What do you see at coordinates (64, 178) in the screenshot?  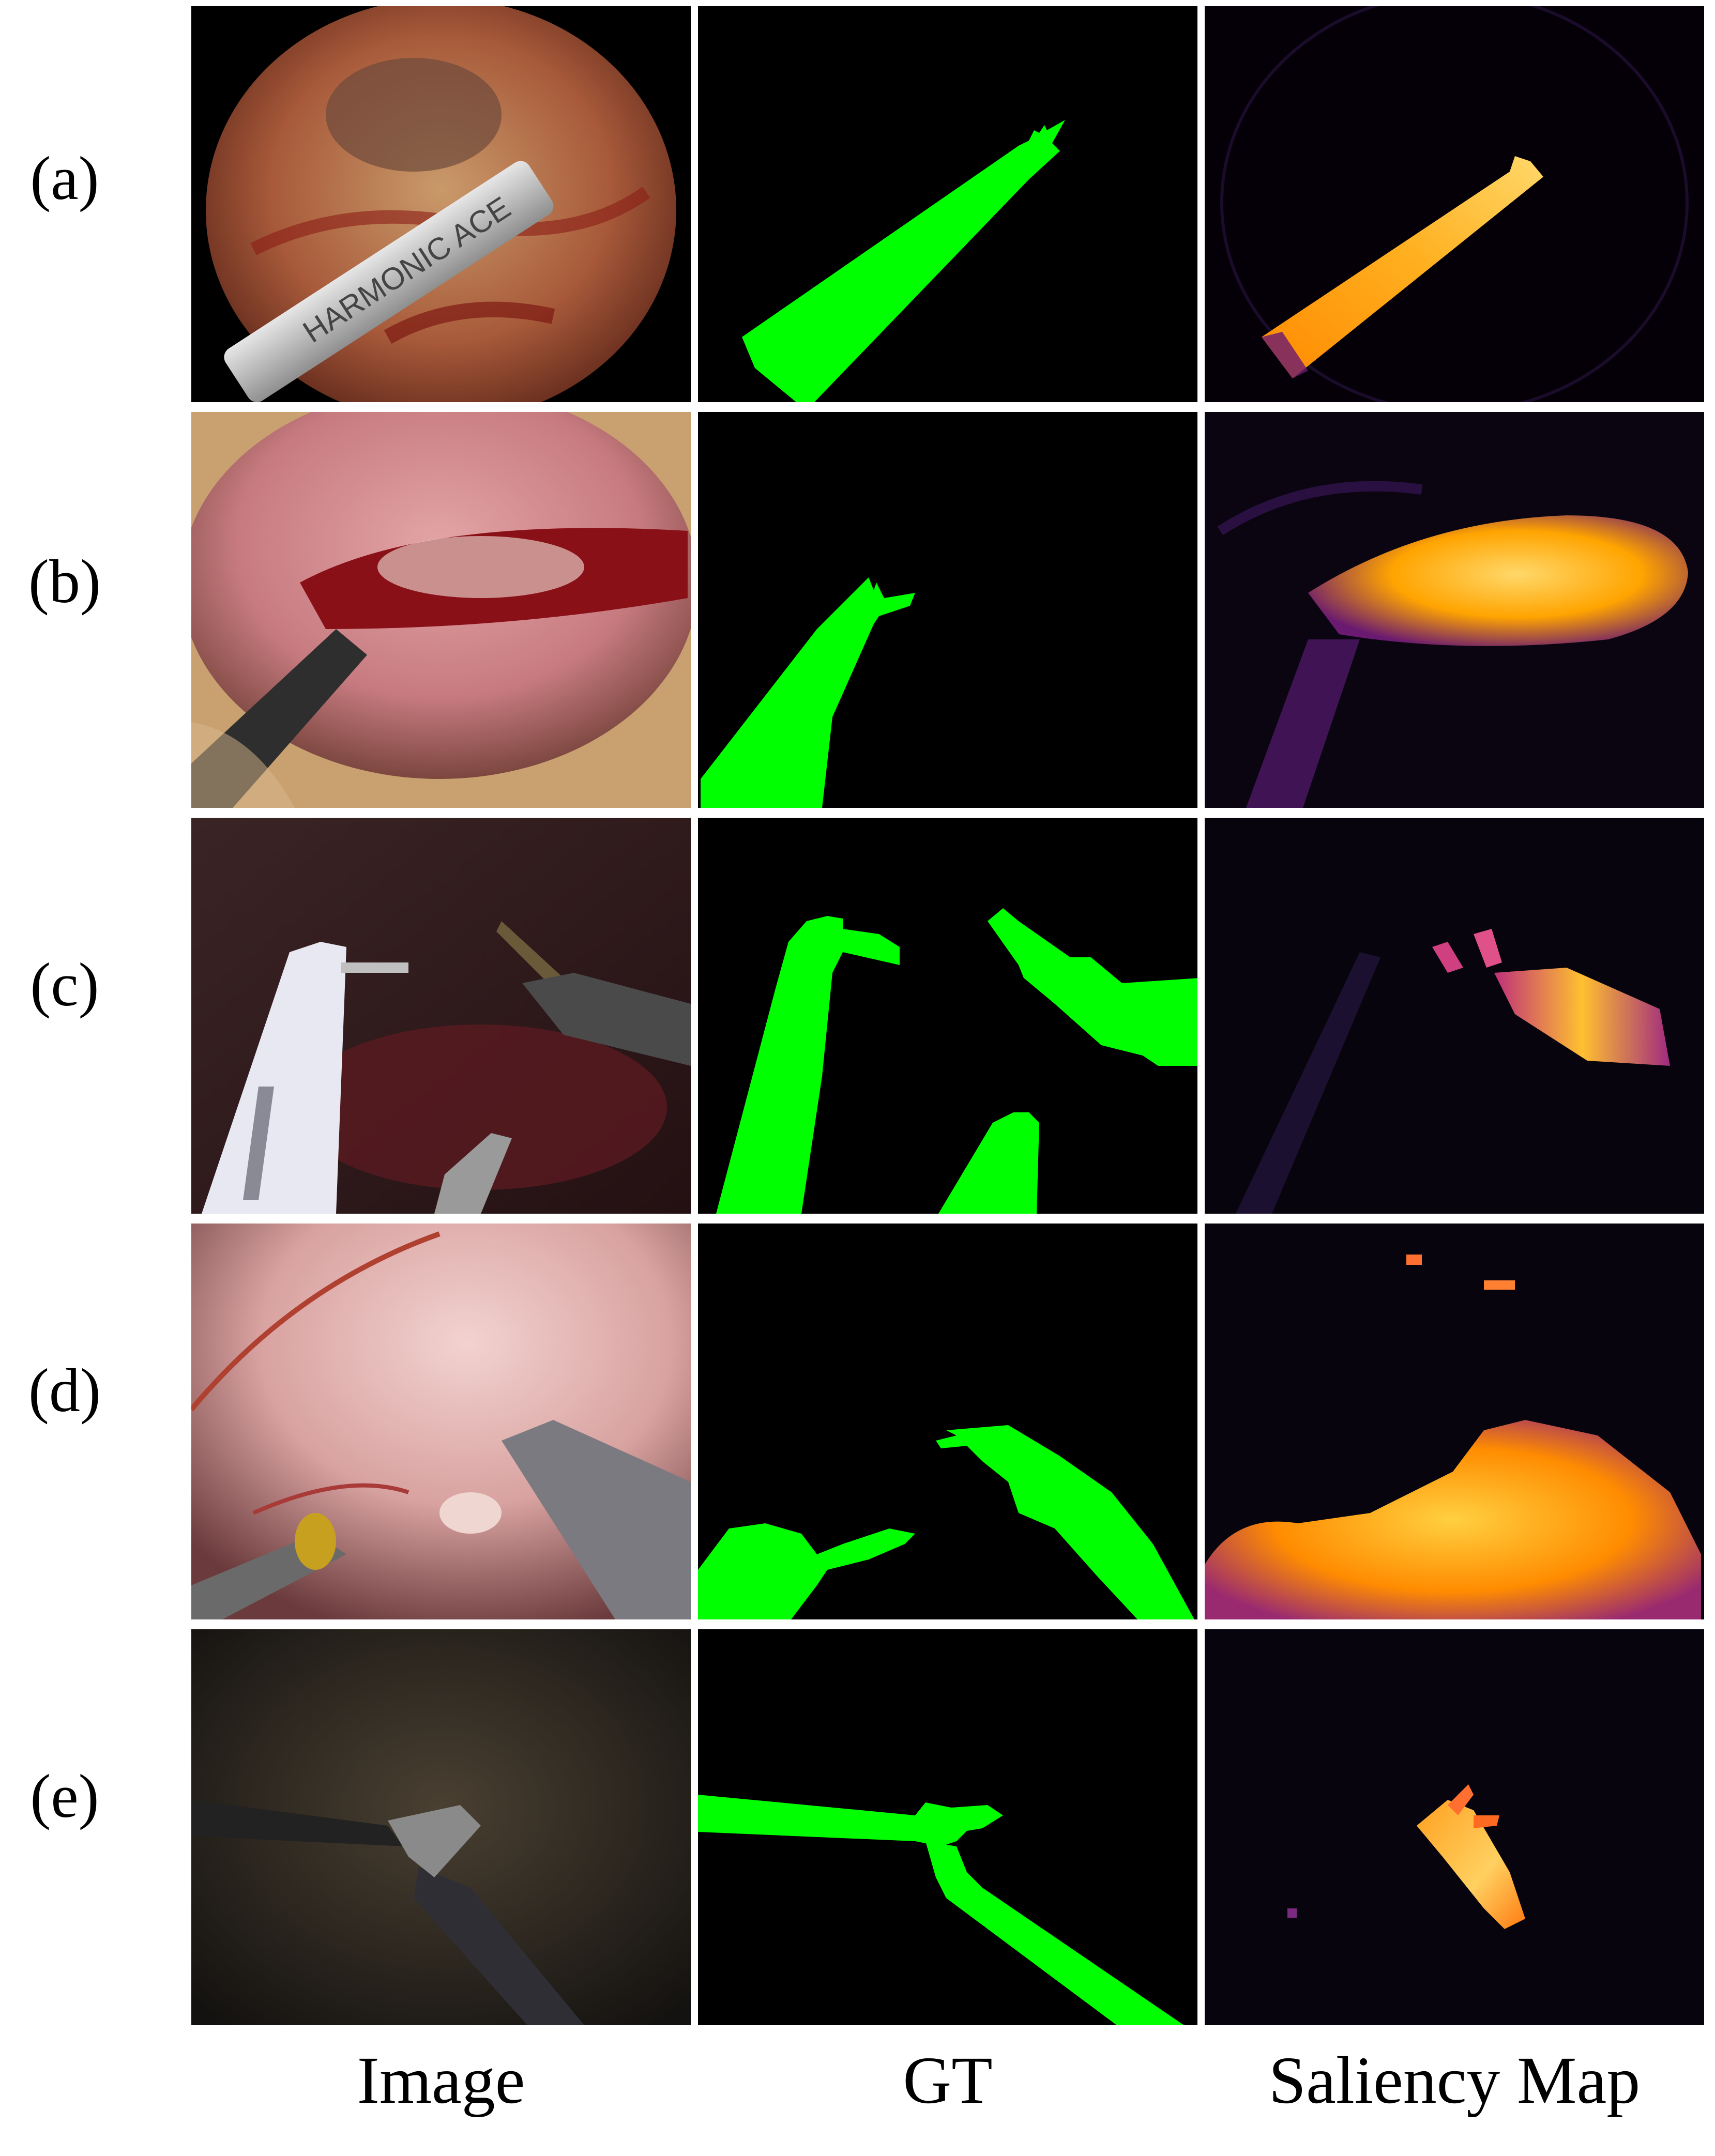 I see `row-label-a: (a)` at bounding box center [64, 178].